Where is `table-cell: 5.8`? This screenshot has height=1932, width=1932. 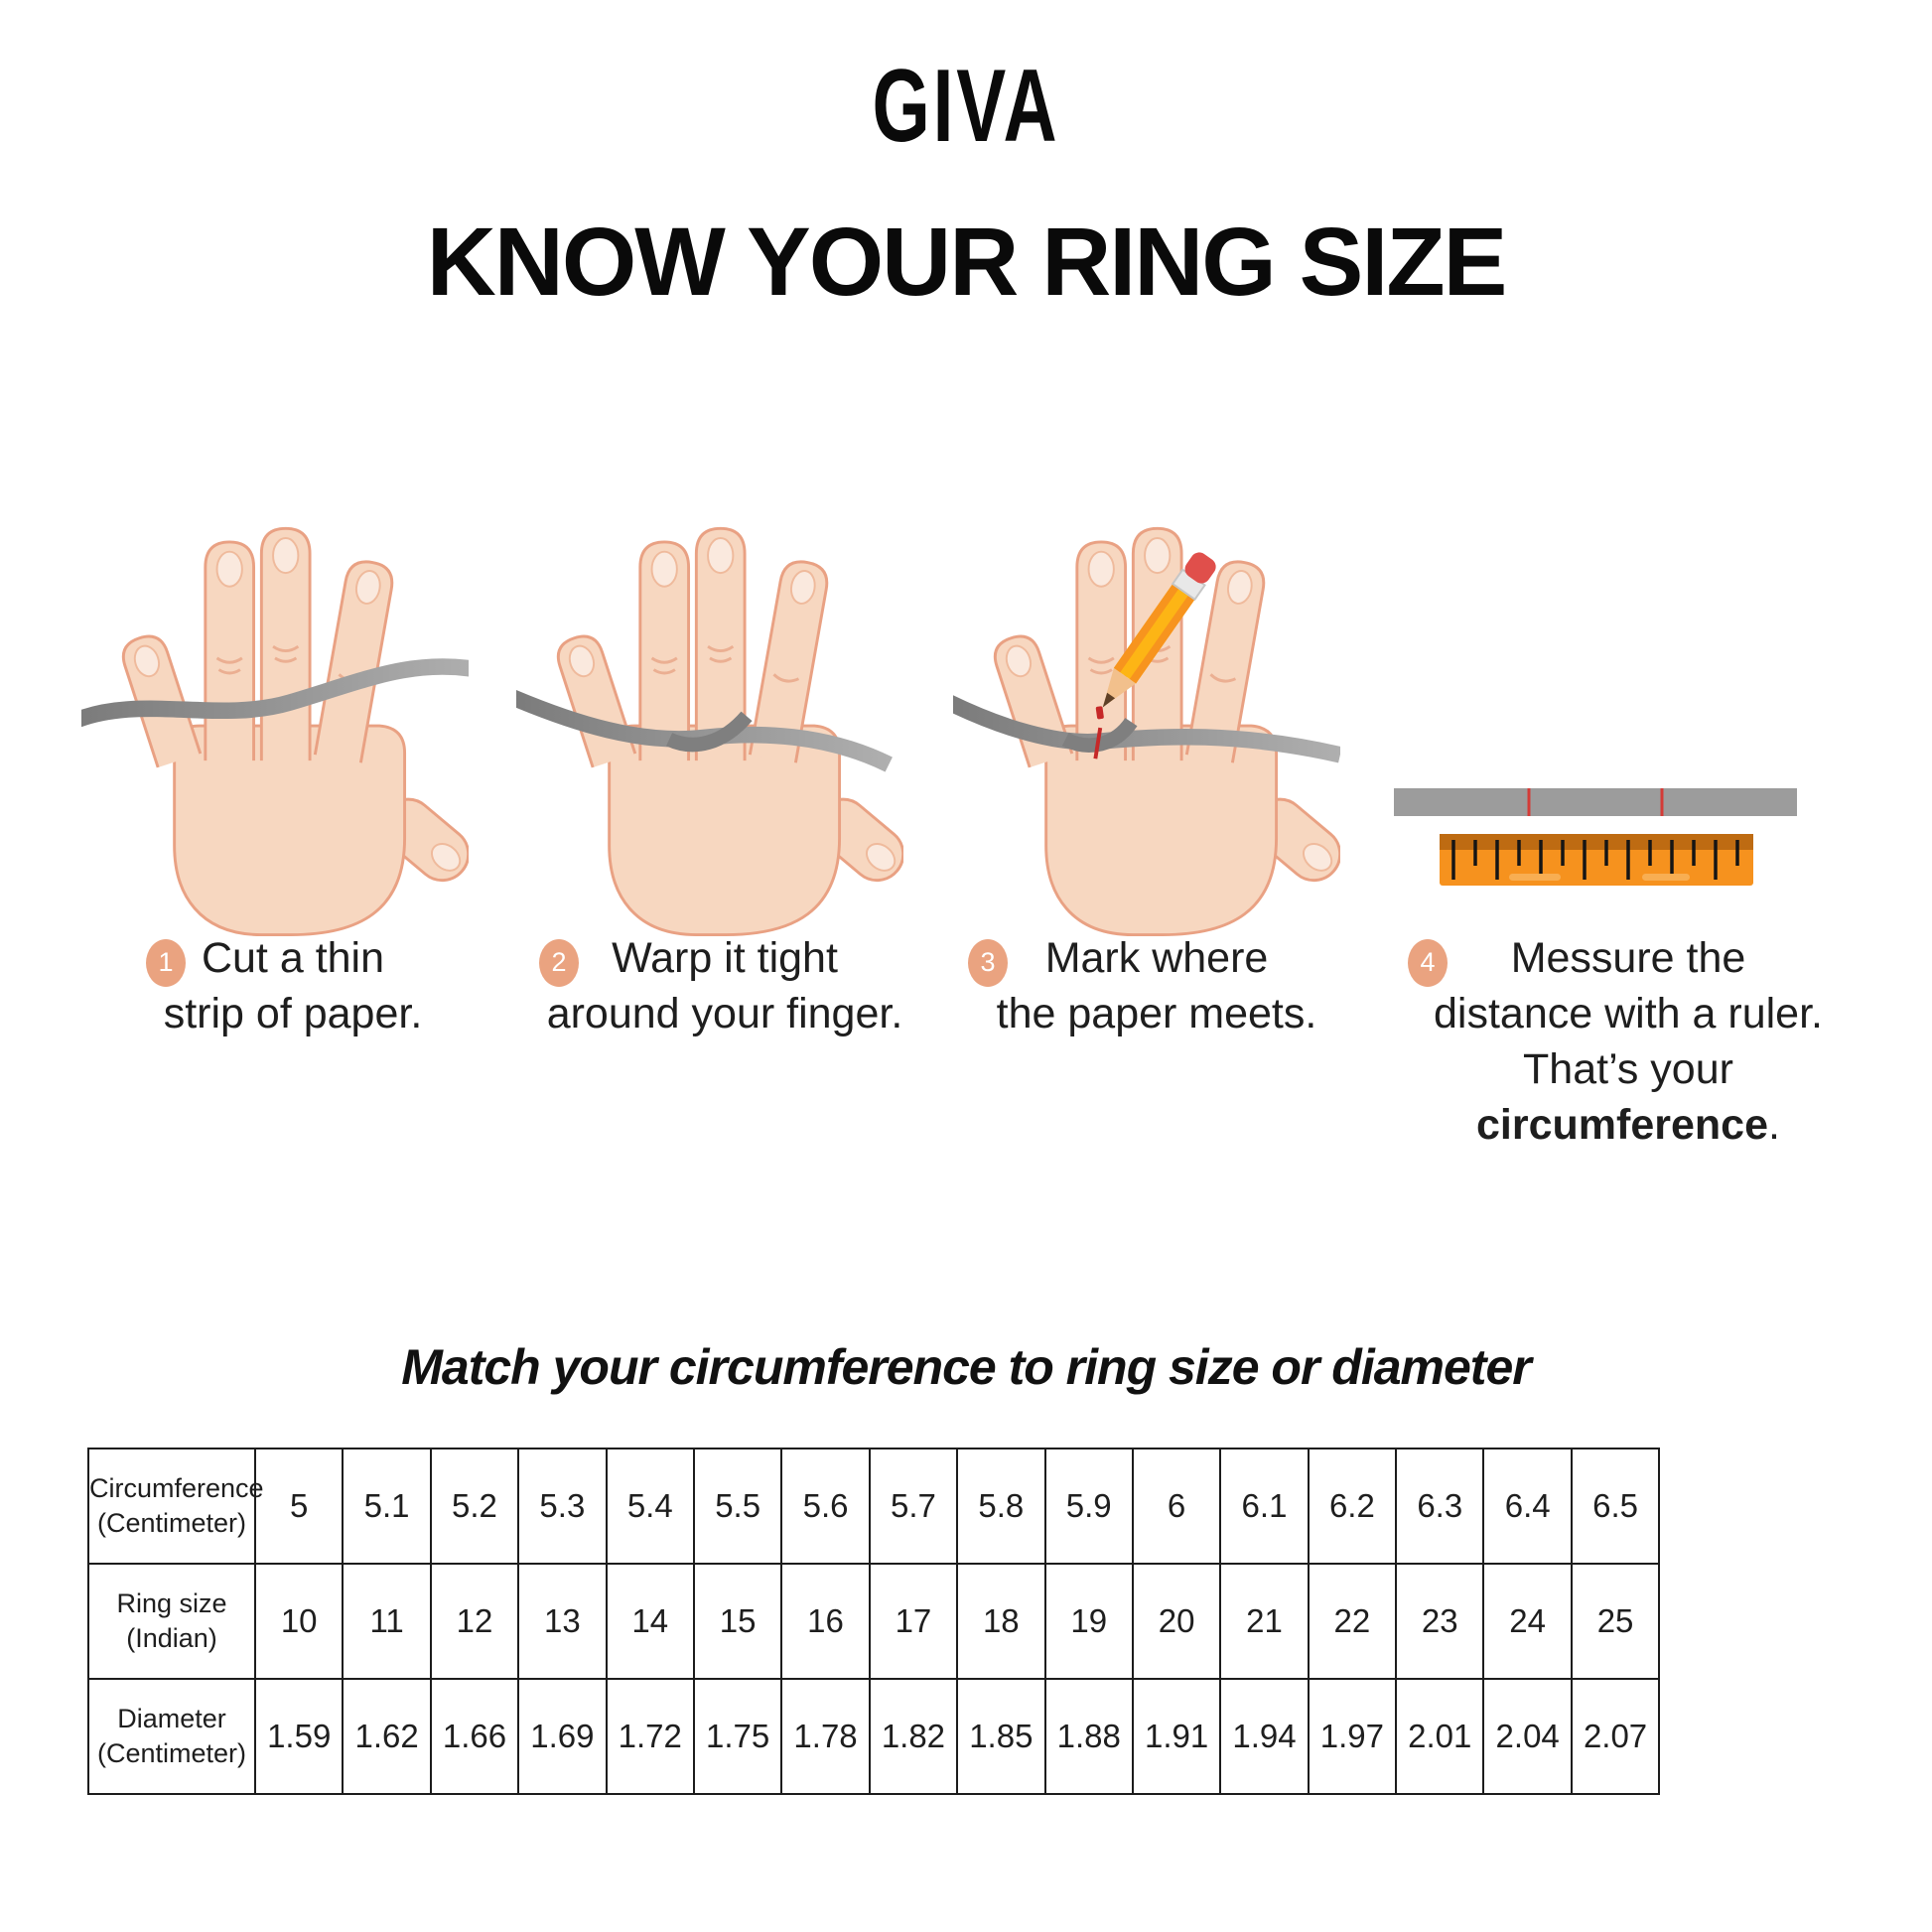 table-cell: 5.8 is located at coordinates (1001, 1507).